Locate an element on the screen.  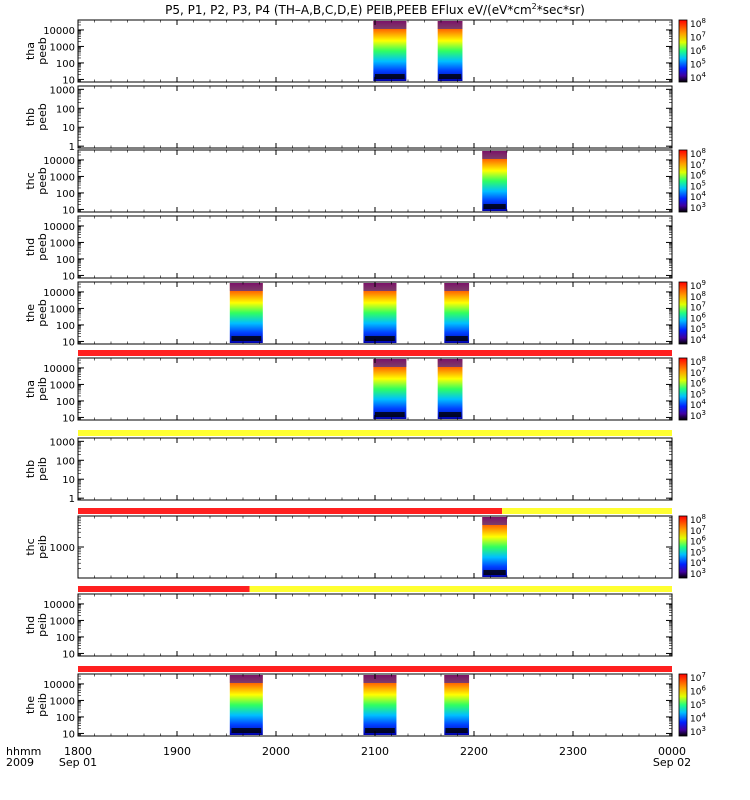
y-tick-label: 1 is located at coordinates (72, 147).